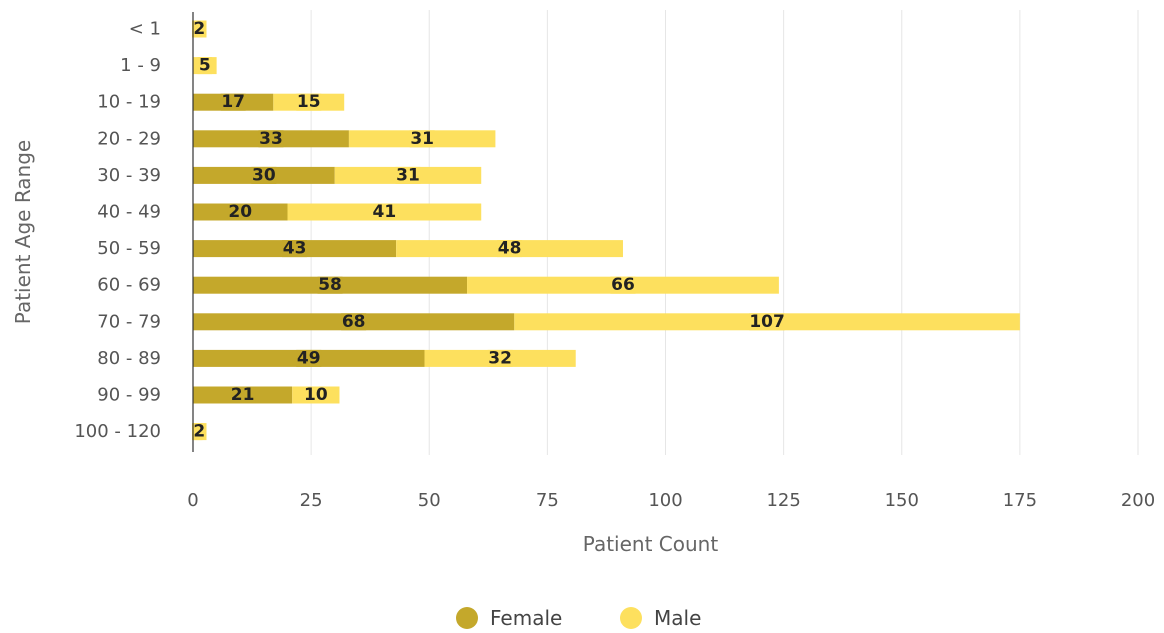  What do you see at coordinates (129, 138) in the screenshot?
I see `category-label: 20 - 29` at bounding box center [129, 138].